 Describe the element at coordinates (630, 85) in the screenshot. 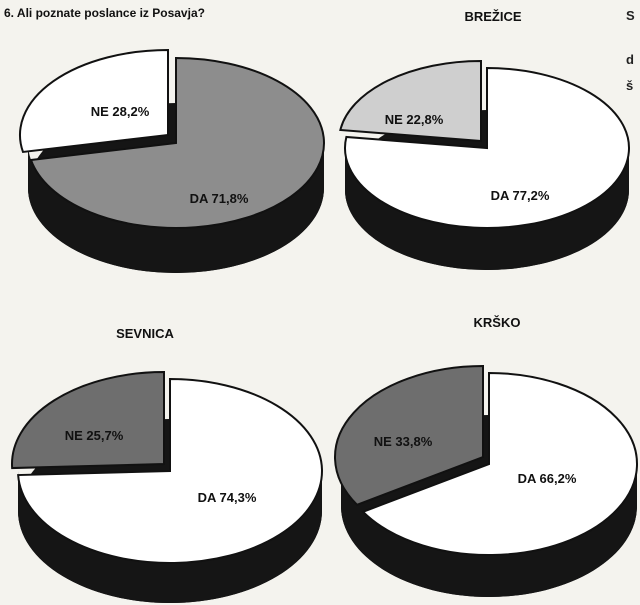

I see `cropped-edge-letter: š` at that location.